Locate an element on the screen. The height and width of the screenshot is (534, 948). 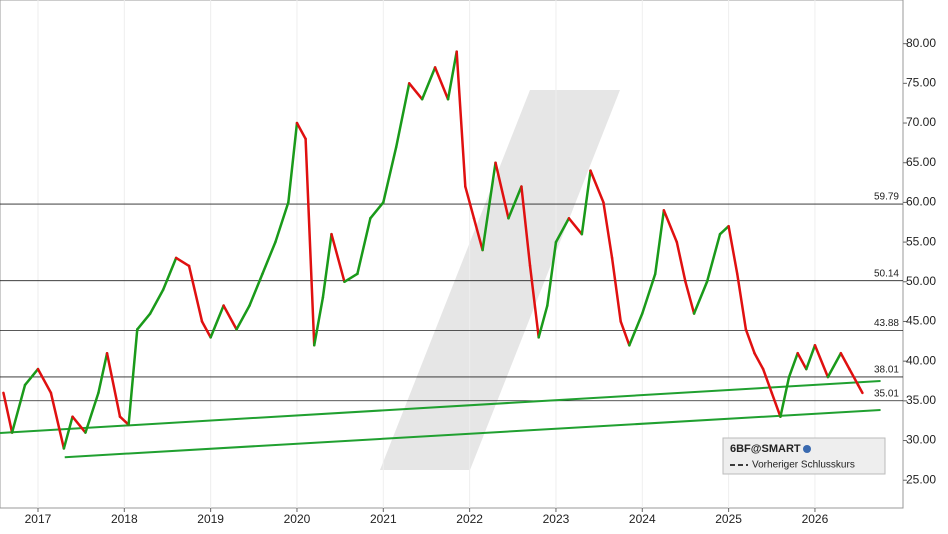
x-tick-label: 2017 is located at coordinates (38, 519).